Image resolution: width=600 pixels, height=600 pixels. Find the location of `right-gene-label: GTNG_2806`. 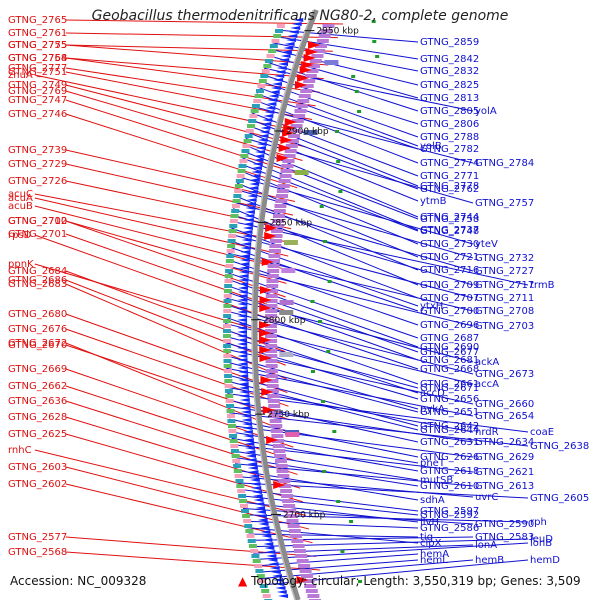

right-gene-label: GTNG_2806 is located at coordinates (449, 124).